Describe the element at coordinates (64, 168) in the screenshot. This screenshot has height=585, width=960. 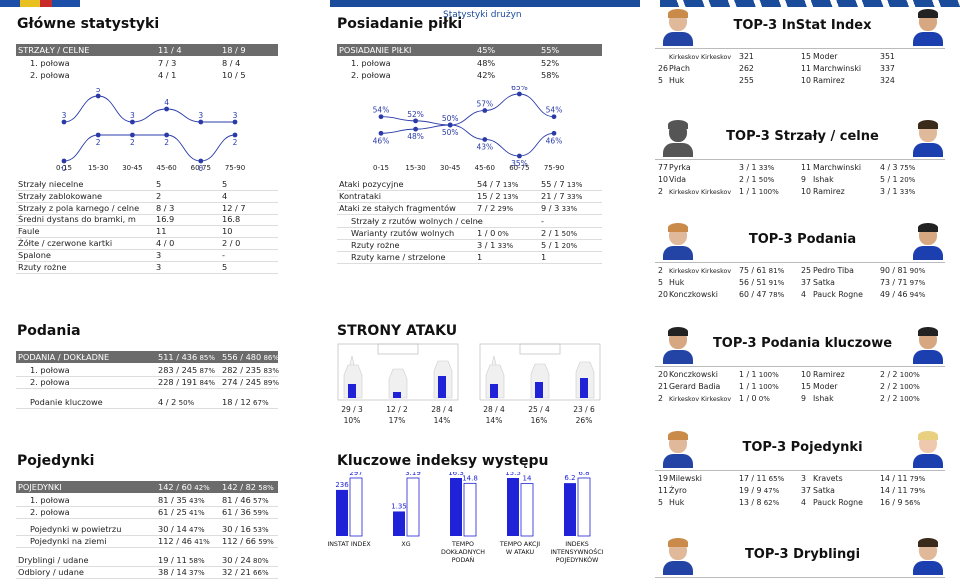
I see `x-tick-label: 0-15` at that location.